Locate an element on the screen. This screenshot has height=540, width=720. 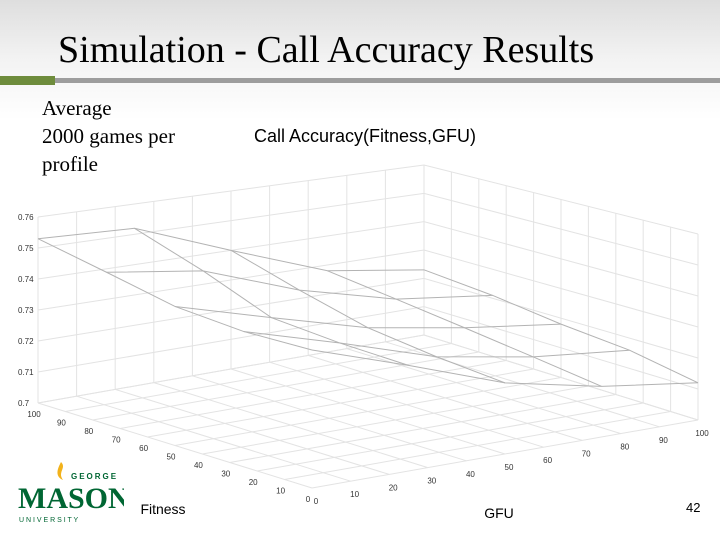
x-tick-label: 30 is located at coordinates (225, 474).